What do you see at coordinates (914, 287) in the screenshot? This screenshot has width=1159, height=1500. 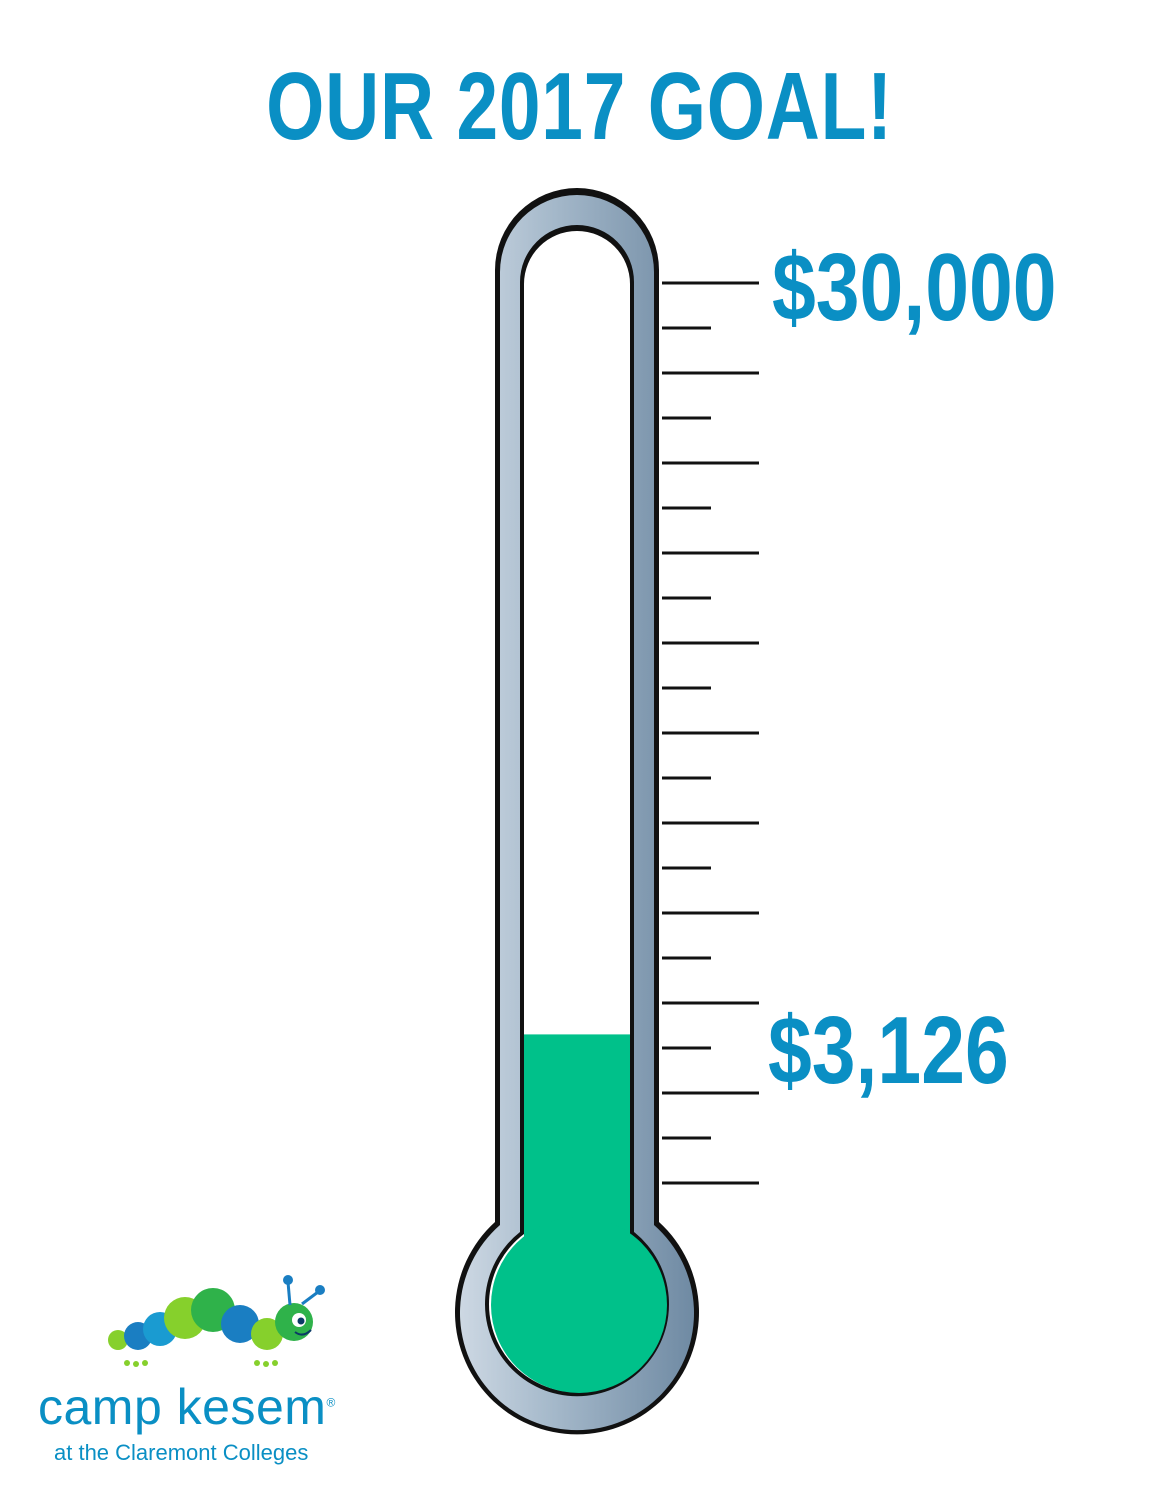 I see `goal-amount: $30,000` at bounding box center [914, 287].